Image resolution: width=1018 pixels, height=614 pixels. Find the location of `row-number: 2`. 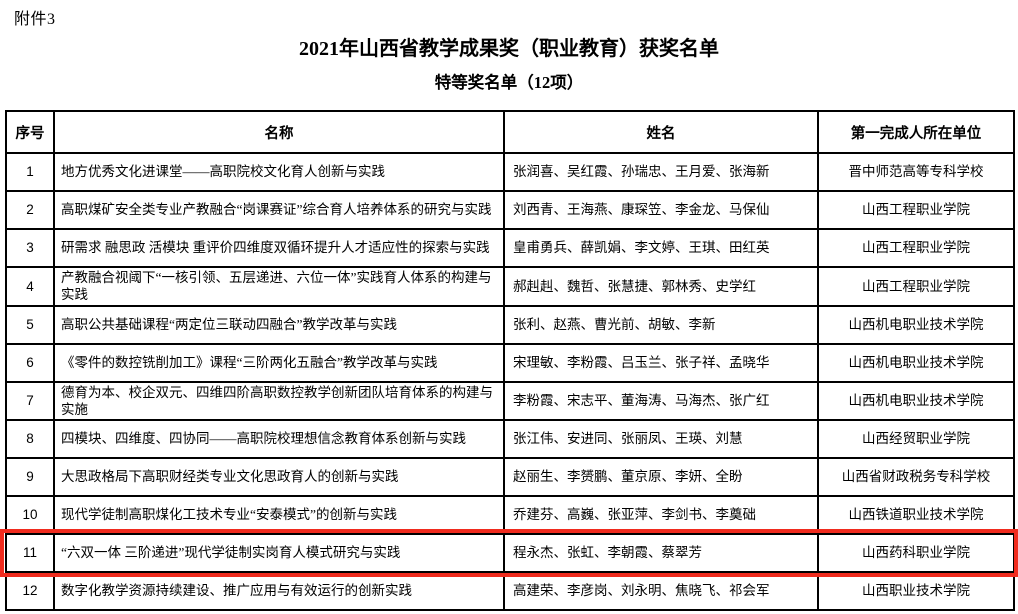

row-number: 2 is located at coordinates (30, 210).